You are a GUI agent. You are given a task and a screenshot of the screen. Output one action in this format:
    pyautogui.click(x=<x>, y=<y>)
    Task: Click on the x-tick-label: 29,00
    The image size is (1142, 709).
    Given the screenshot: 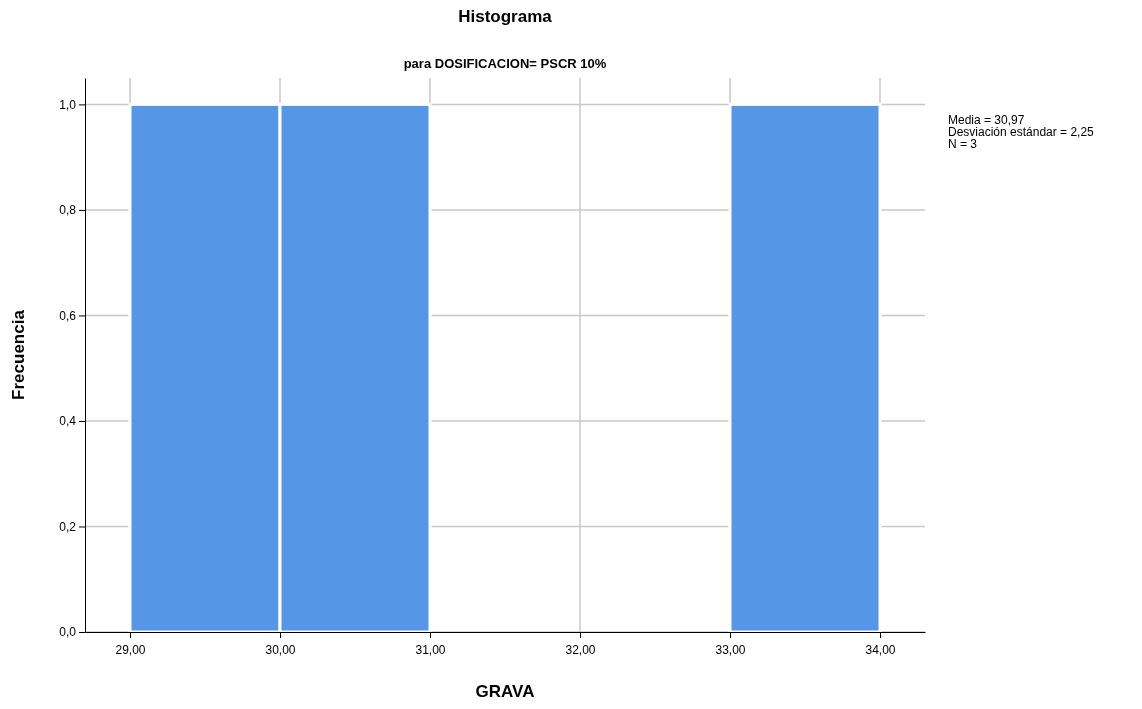 What is the action you would take?
    pyautogui.click(x=130, y=650)
    